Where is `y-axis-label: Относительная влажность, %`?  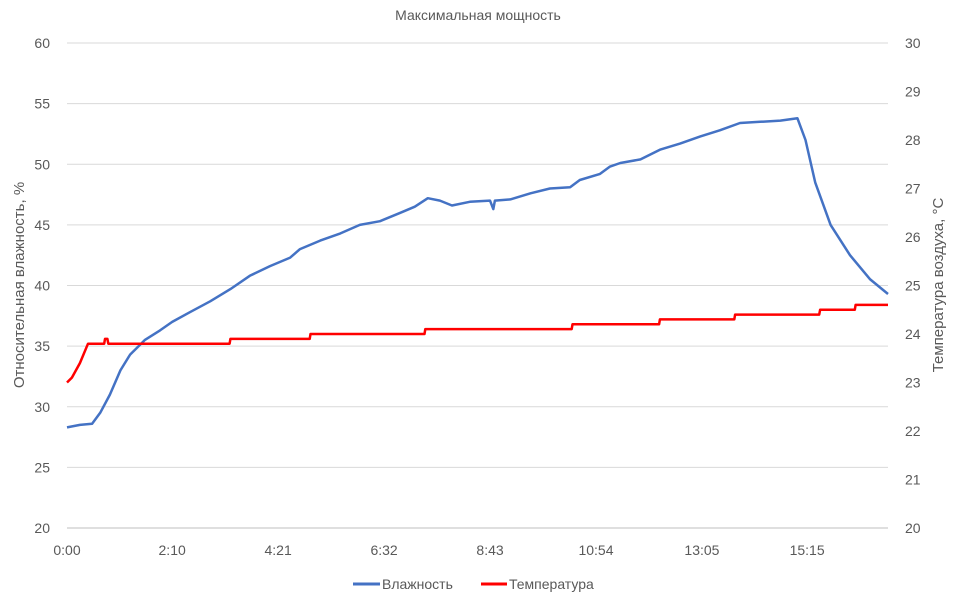 y-axis-label: Относительная влажность, % is located at coordinates (19, 285).